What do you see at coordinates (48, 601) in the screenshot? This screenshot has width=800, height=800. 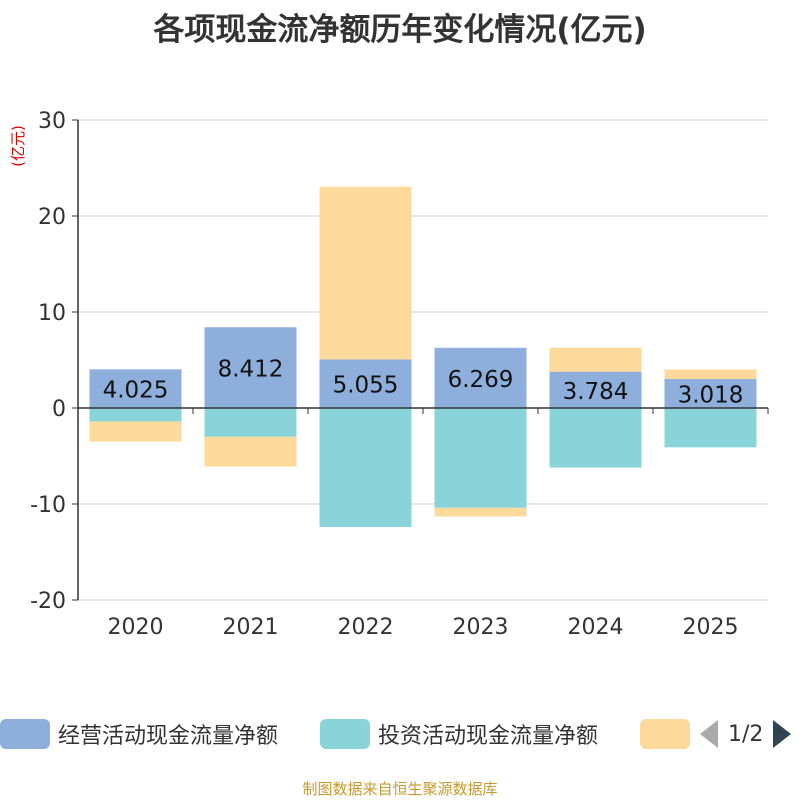 I see `y-tick-label: -20` at bounding box center [48, 601].